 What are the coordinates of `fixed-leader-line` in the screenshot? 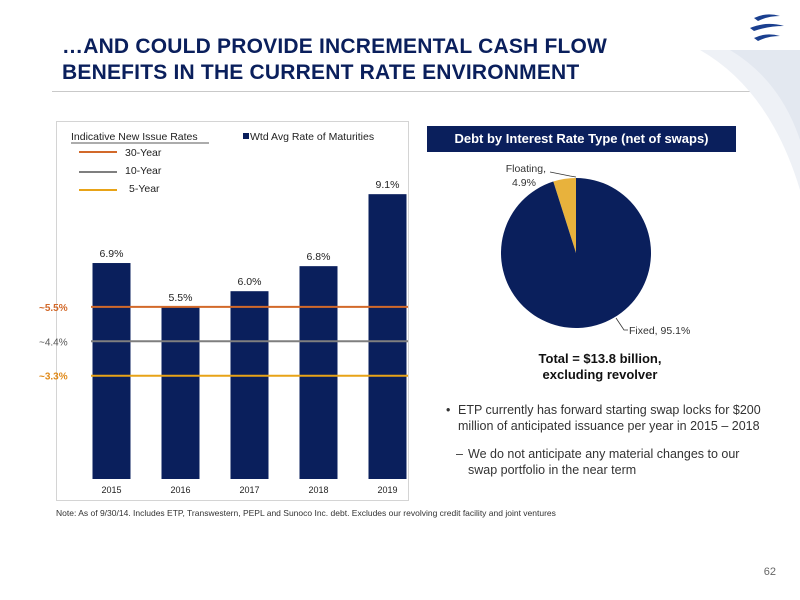 It's located at (621, 324).